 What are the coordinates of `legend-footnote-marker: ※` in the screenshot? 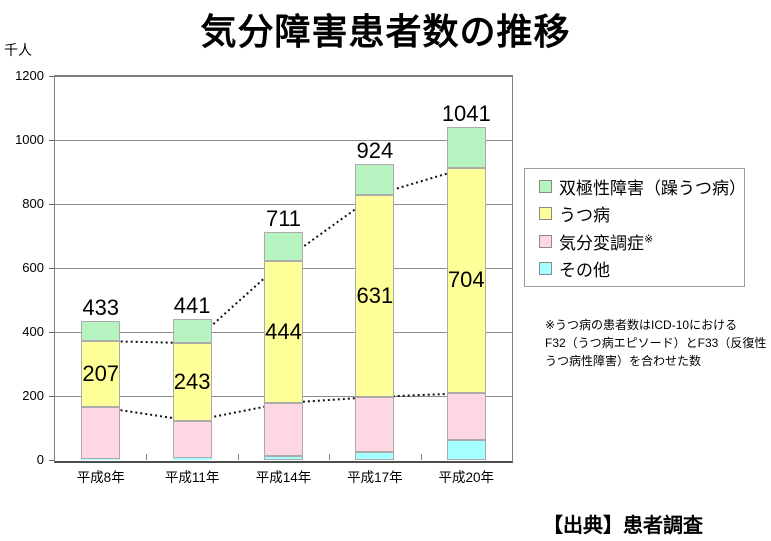 It's located at (649, 238).